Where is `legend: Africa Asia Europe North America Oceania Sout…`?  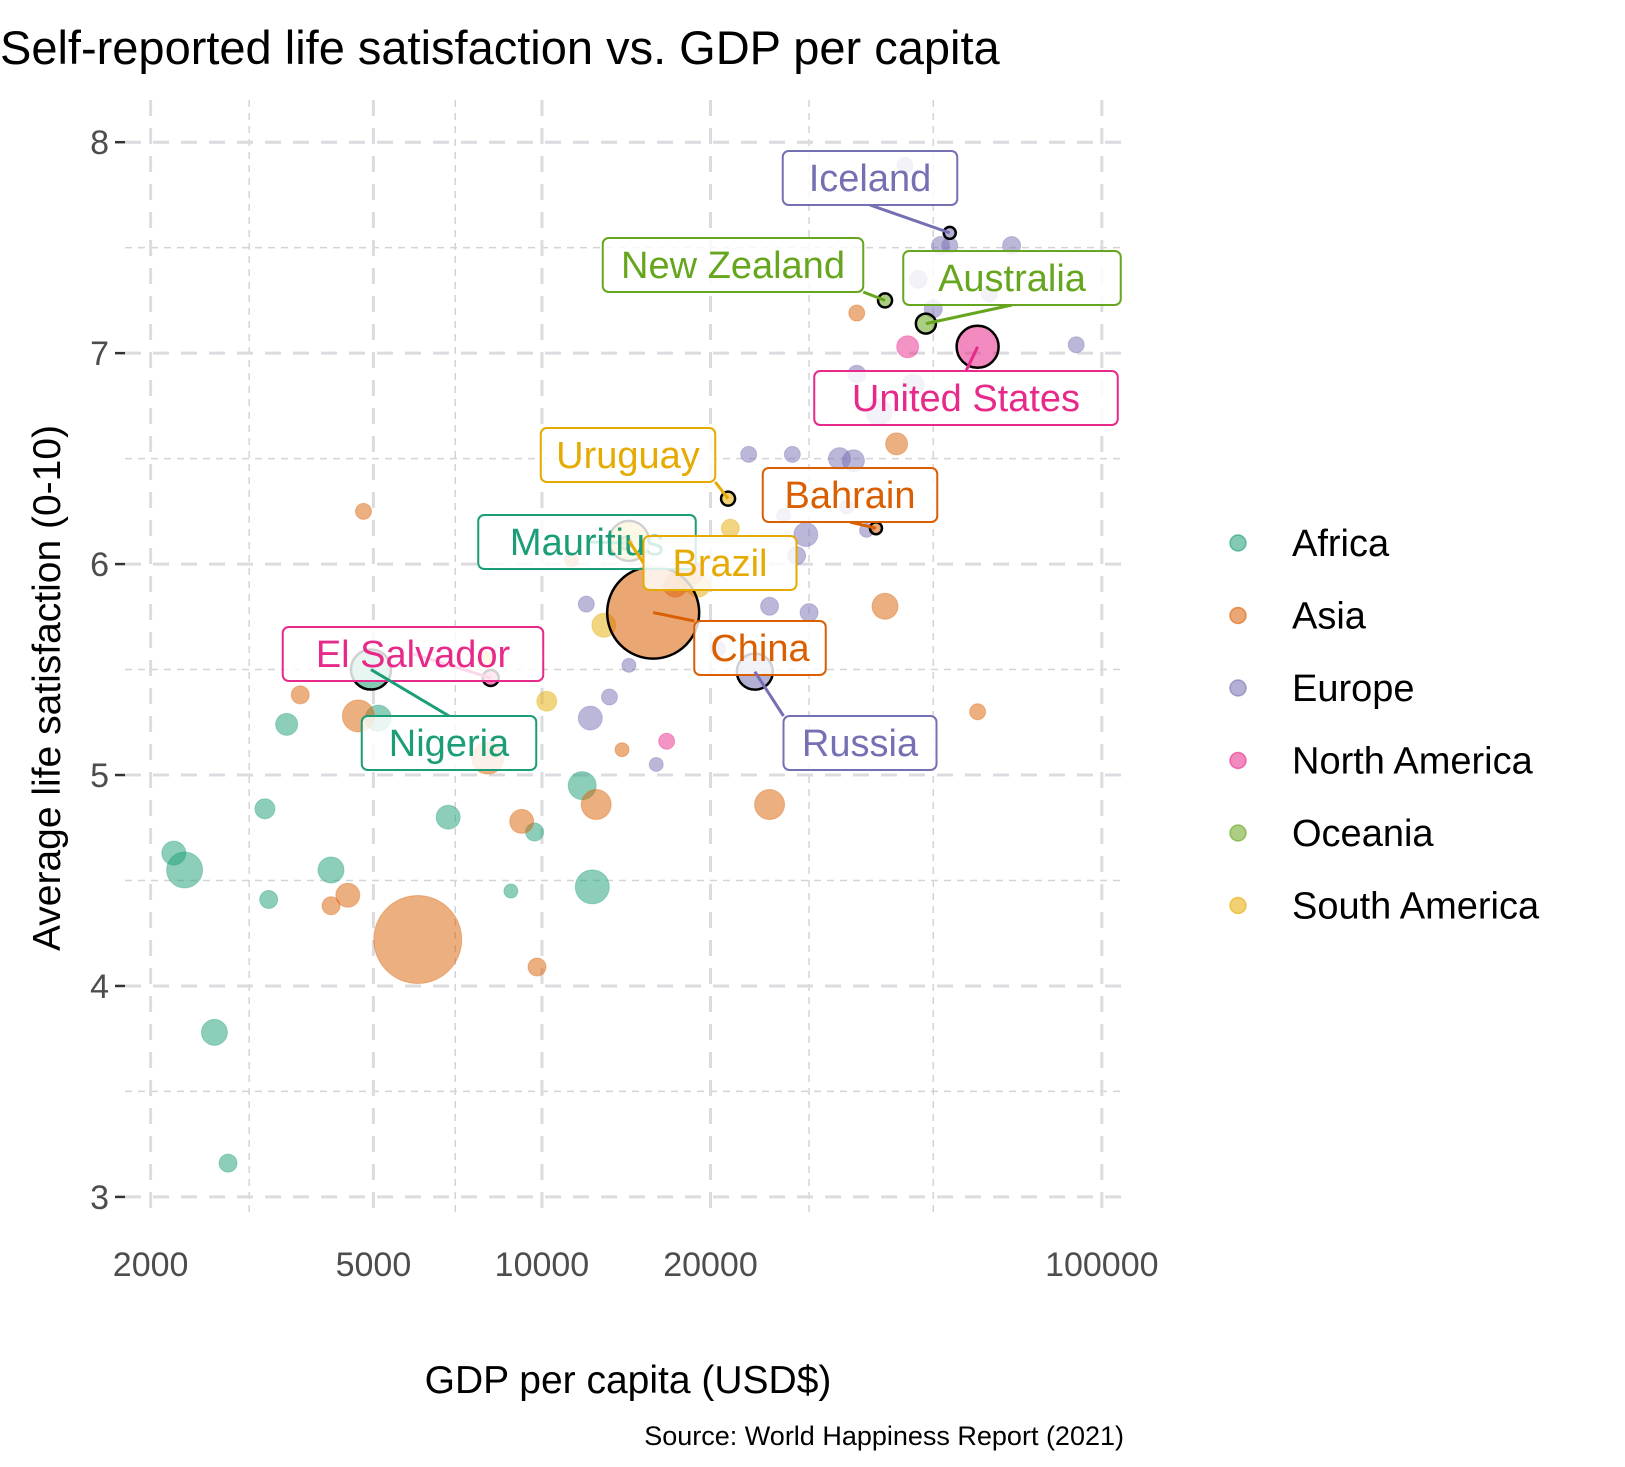
legend: Africa Asia Europe North America Oceania Sout… is located at coordinates (1384, 725).